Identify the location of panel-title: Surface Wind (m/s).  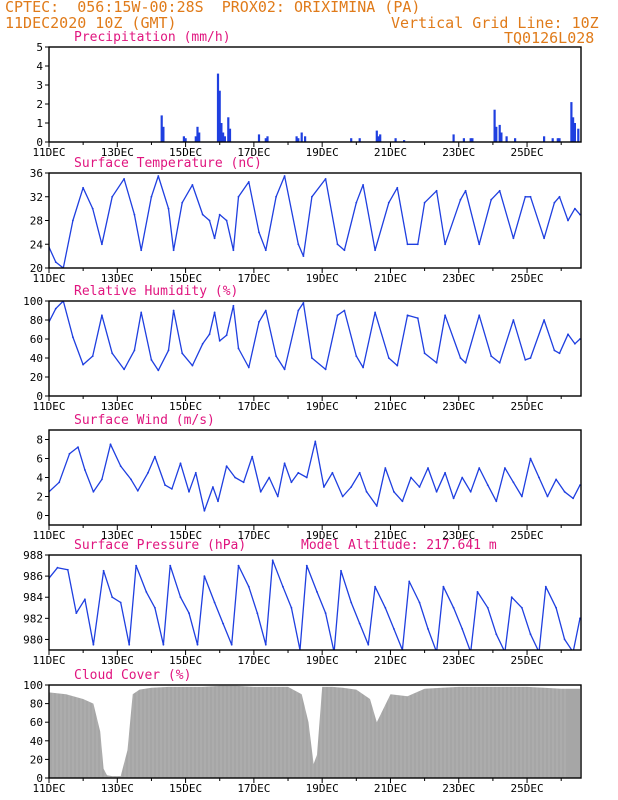
(144, 420).